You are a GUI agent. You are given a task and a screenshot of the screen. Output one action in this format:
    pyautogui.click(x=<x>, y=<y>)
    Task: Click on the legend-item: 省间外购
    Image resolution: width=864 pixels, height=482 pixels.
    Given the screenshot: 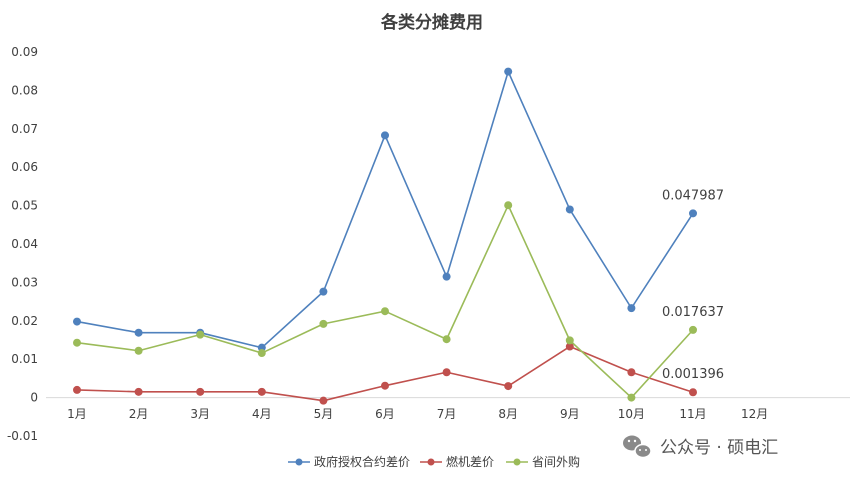 What is the action you would take?
    pyautogui.click(x=543, y=461)
    